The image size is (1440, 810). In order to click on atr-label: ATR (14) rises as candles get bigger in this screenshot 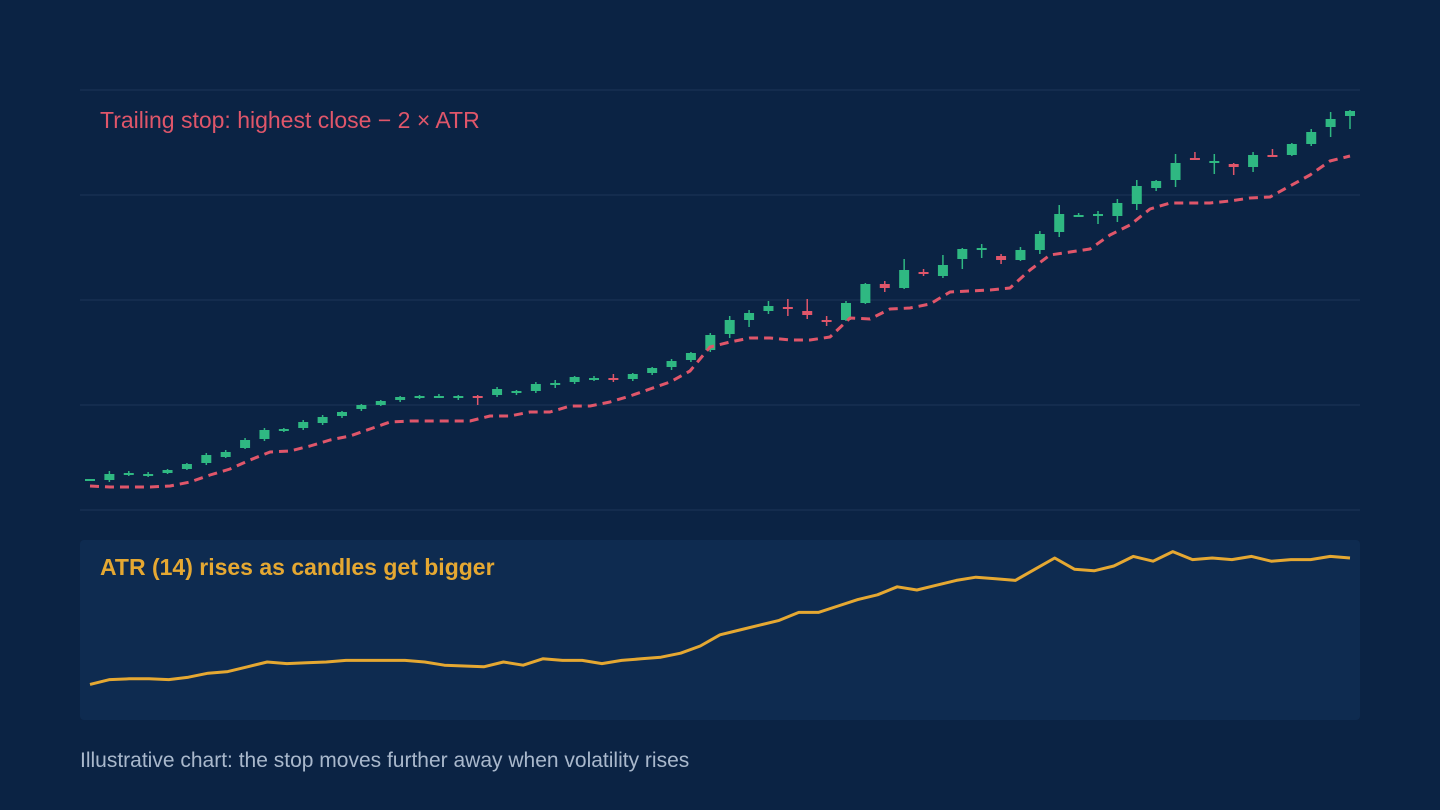, I will do `click(297, 567)`.